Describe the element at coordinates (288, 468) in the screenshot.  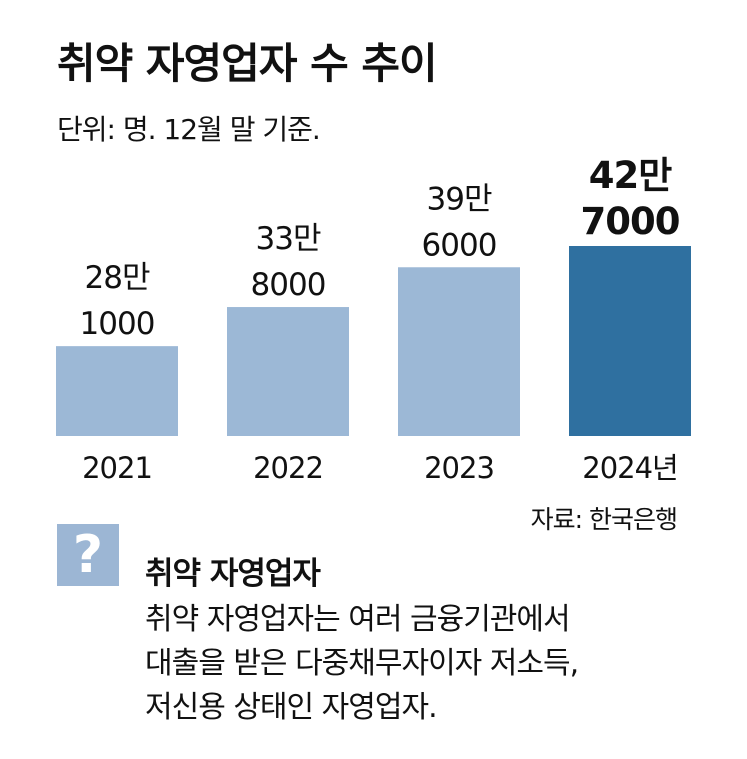
I see `category-label: 2022` at that location.